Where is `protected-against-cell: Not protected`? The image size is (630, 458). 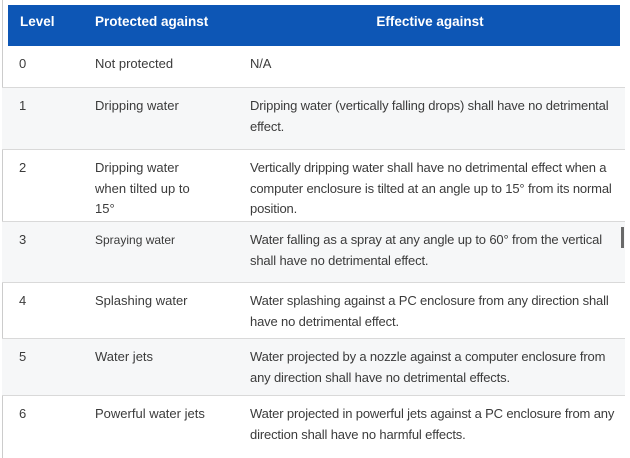 protected-against-cell: Not protected is located at coordinates (134, 63).